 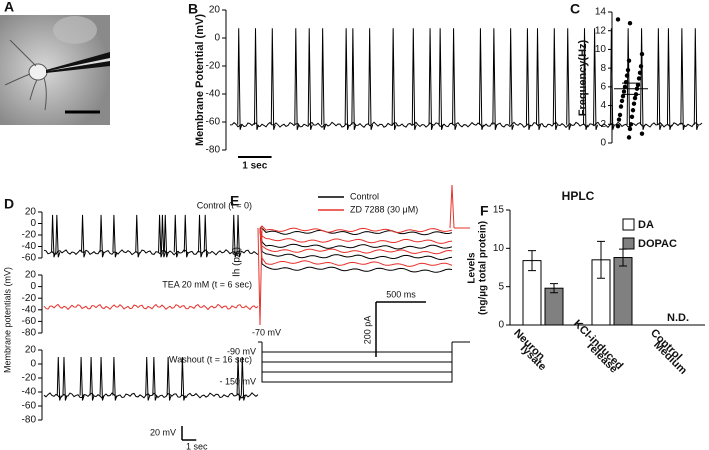 What do you see at coordinates (499, 248) in the screenshot?
I see `y-tick-label: 10` at bounding box center [499, 248].